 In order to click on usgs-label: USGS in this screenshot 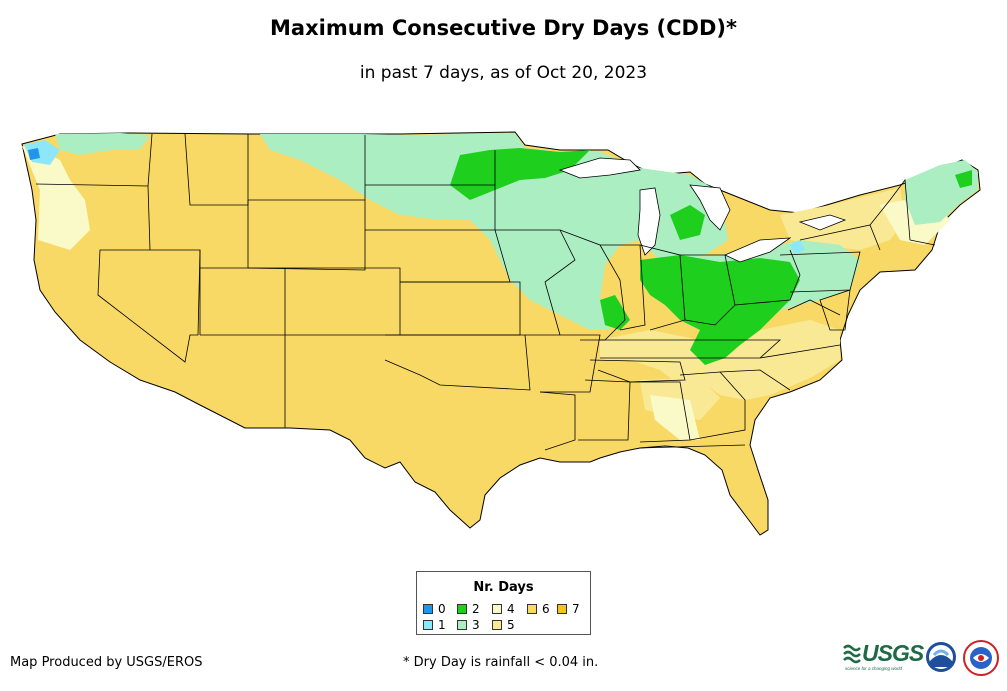, I will do `click(893, 653)`.